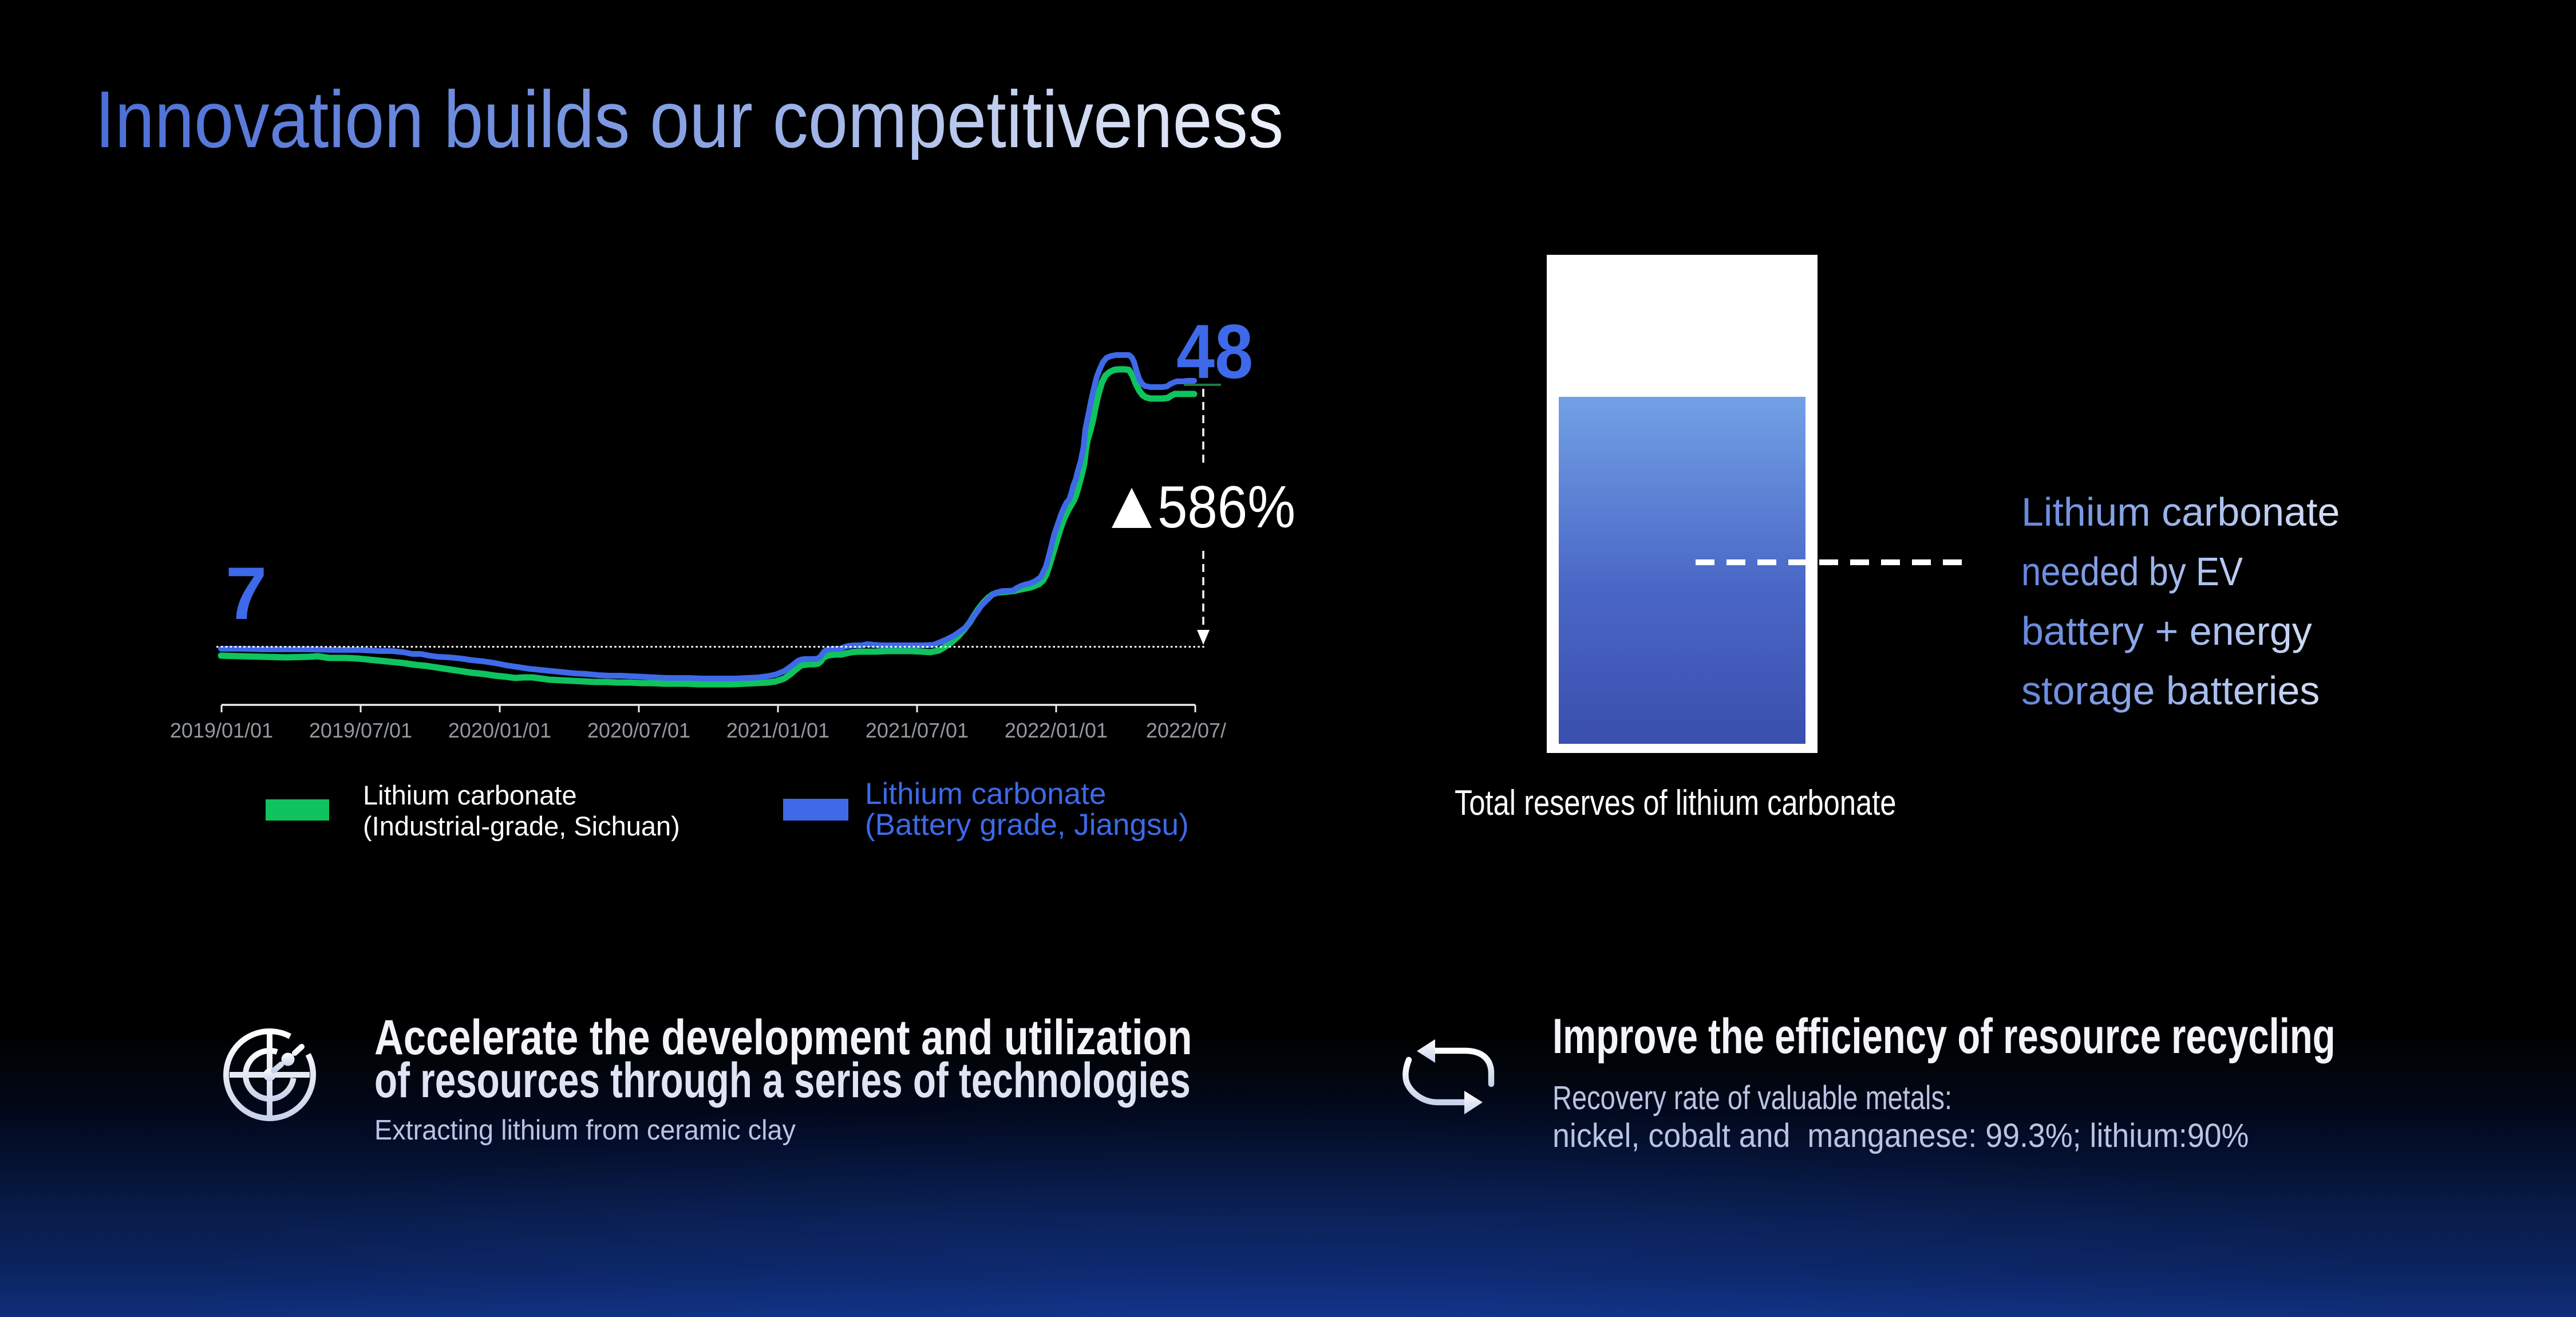  What do you see at coordinates (1056, 730) in the screenshot?
I see `svg-text: 2022/01/01` at bounding box center [1056, 730].